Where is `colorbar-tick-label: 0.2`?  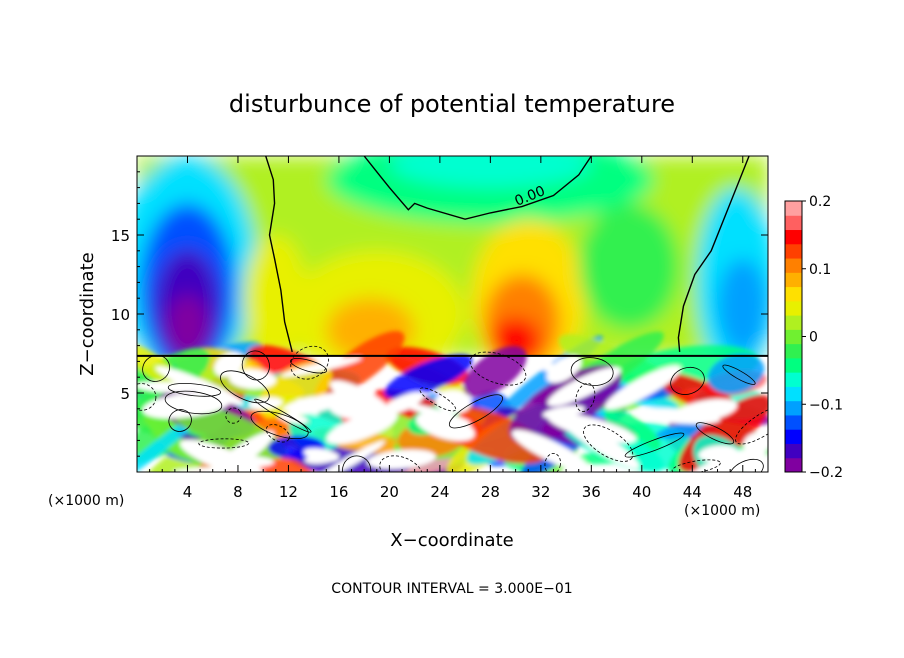
colorbar-tick-label: 0.2 is located at coordinates (820, 202).